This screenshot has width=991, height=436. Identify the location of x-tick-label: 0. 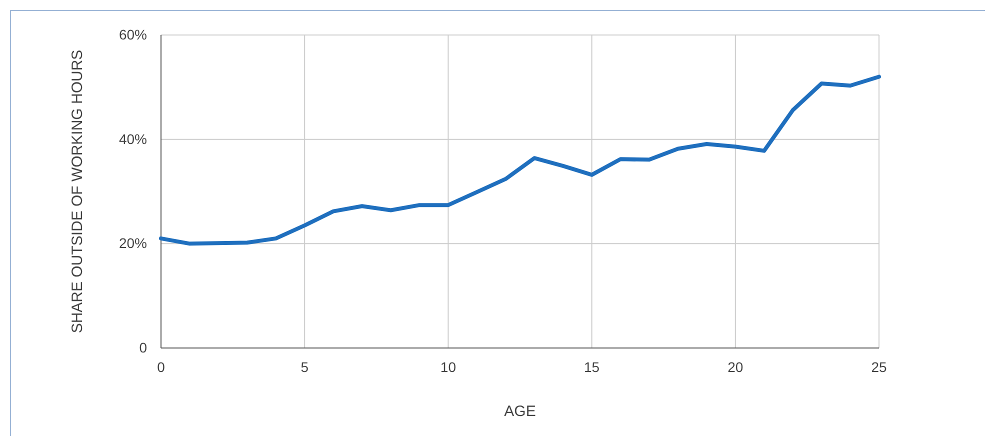
(161, 366).